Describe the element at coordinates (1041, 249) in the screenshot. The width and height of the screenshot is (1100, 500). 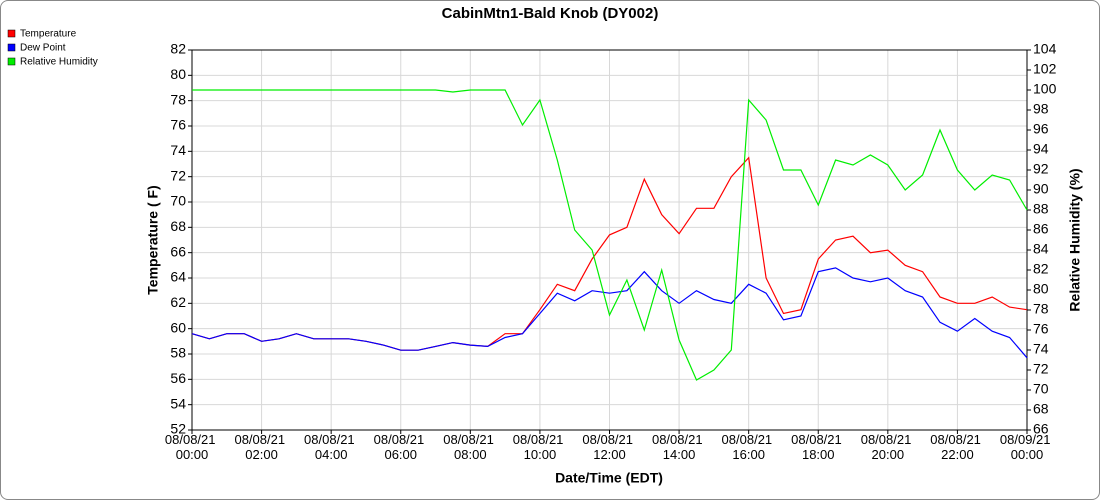
I see `y2-tick-label: 84` at that location.